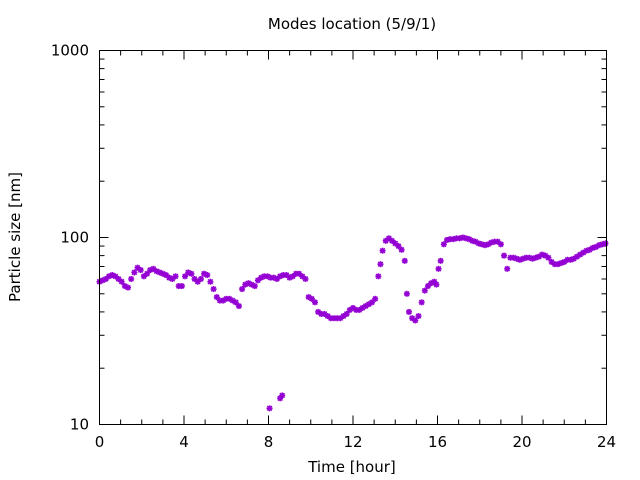 The height and width of the screenshot is (480, 640). Describe the element at coordinates (79, 425) in the screenshot. I see `y-tick-label: 10` at that location.